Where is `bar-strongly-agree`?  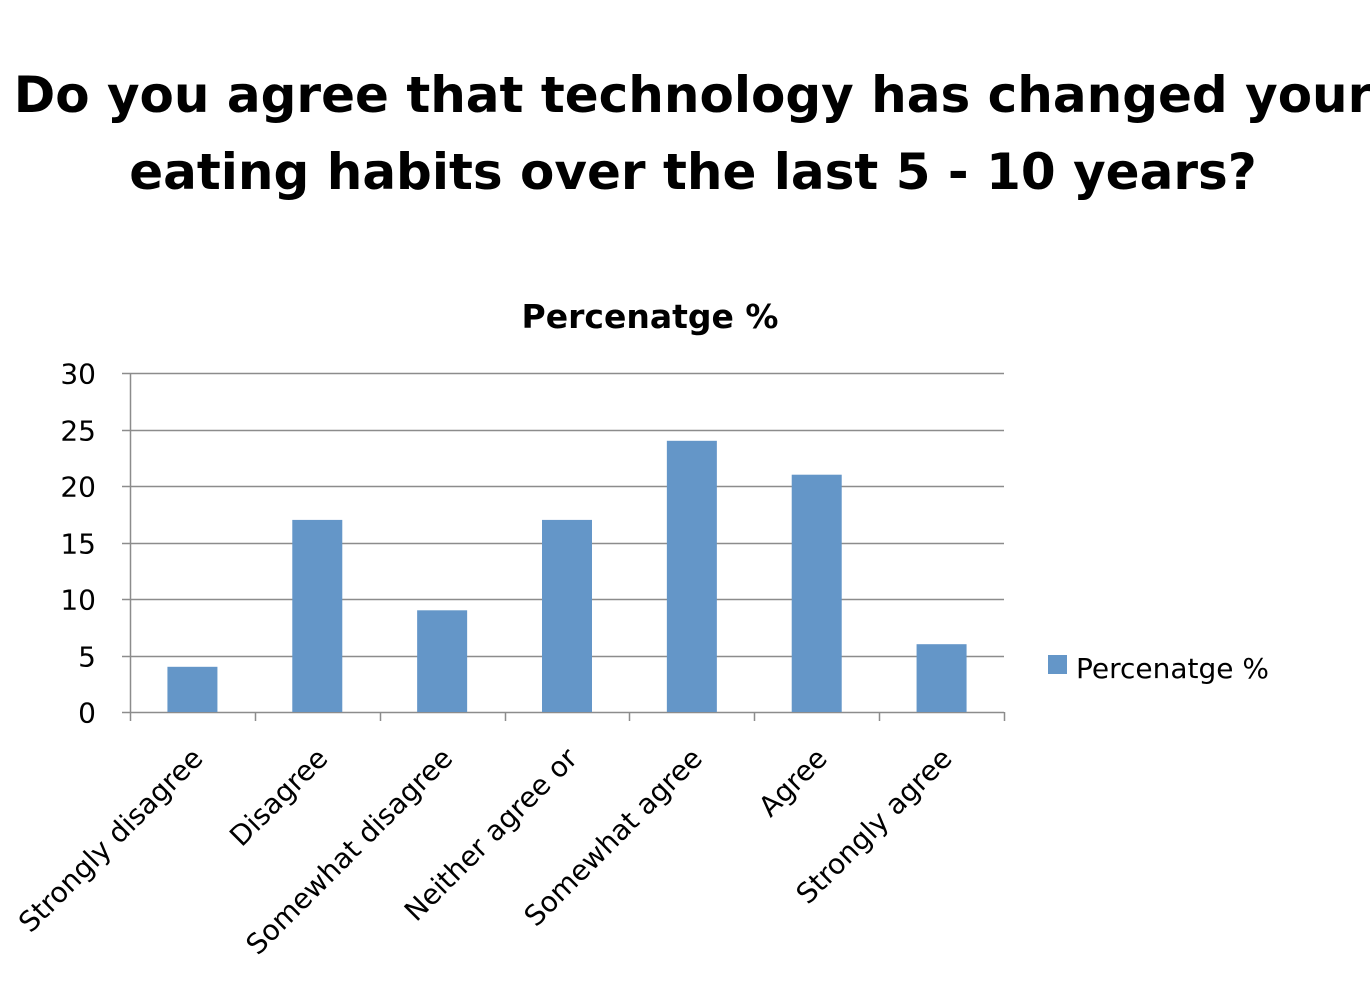
bar-strongly-agree is located at coordinates (941, 678).